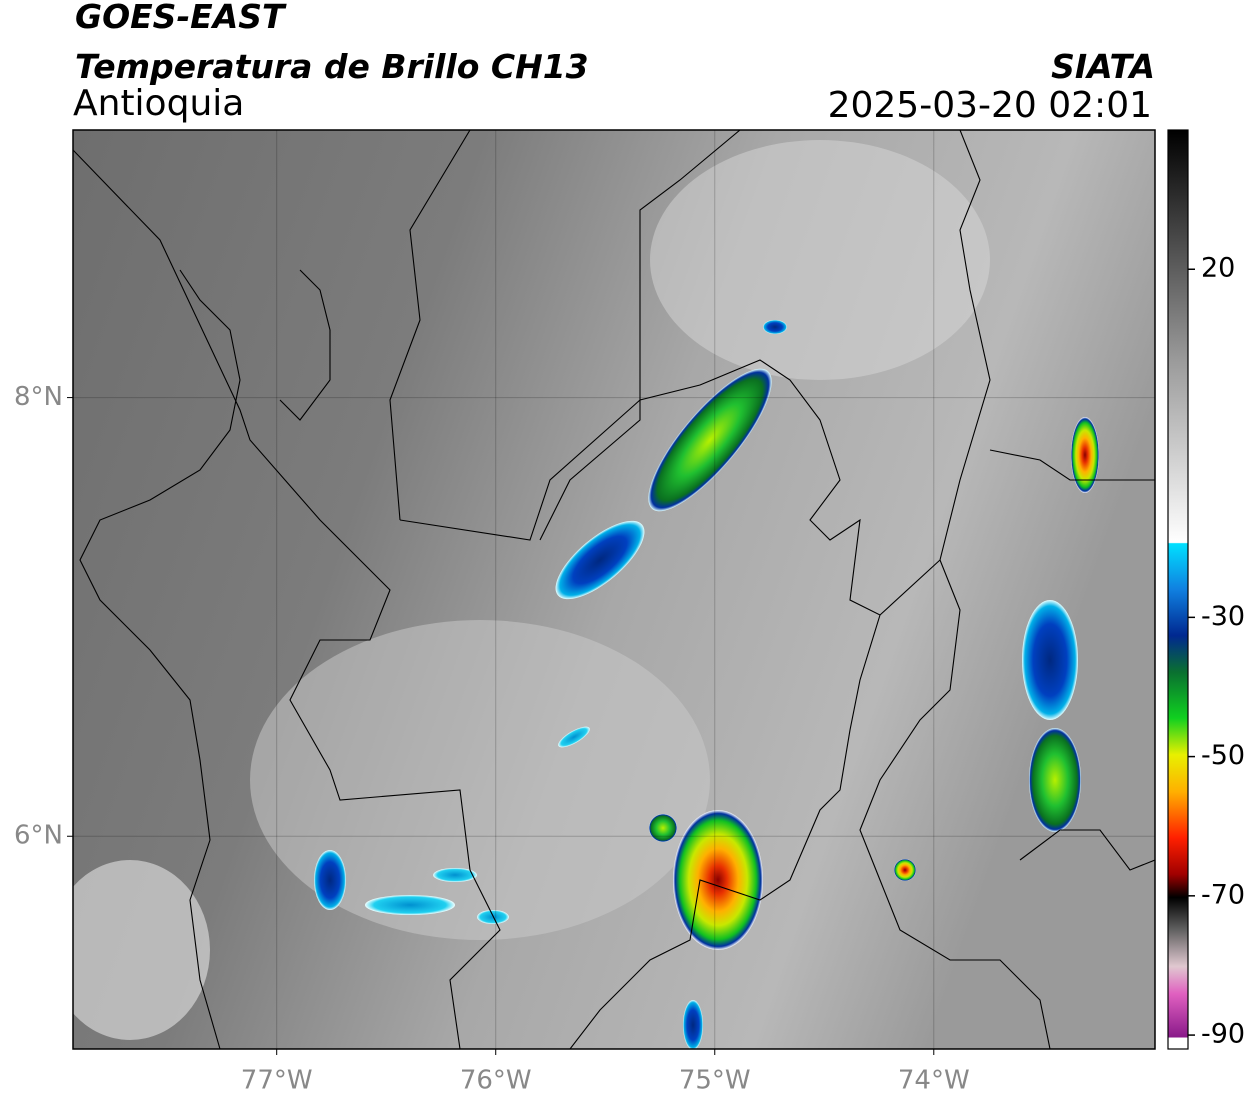 This screenshot has width=1252, height=1099. Describe the element at coordinates (1223, 1034) in the screenshot. I see `colorbar-label: -90` at that location.